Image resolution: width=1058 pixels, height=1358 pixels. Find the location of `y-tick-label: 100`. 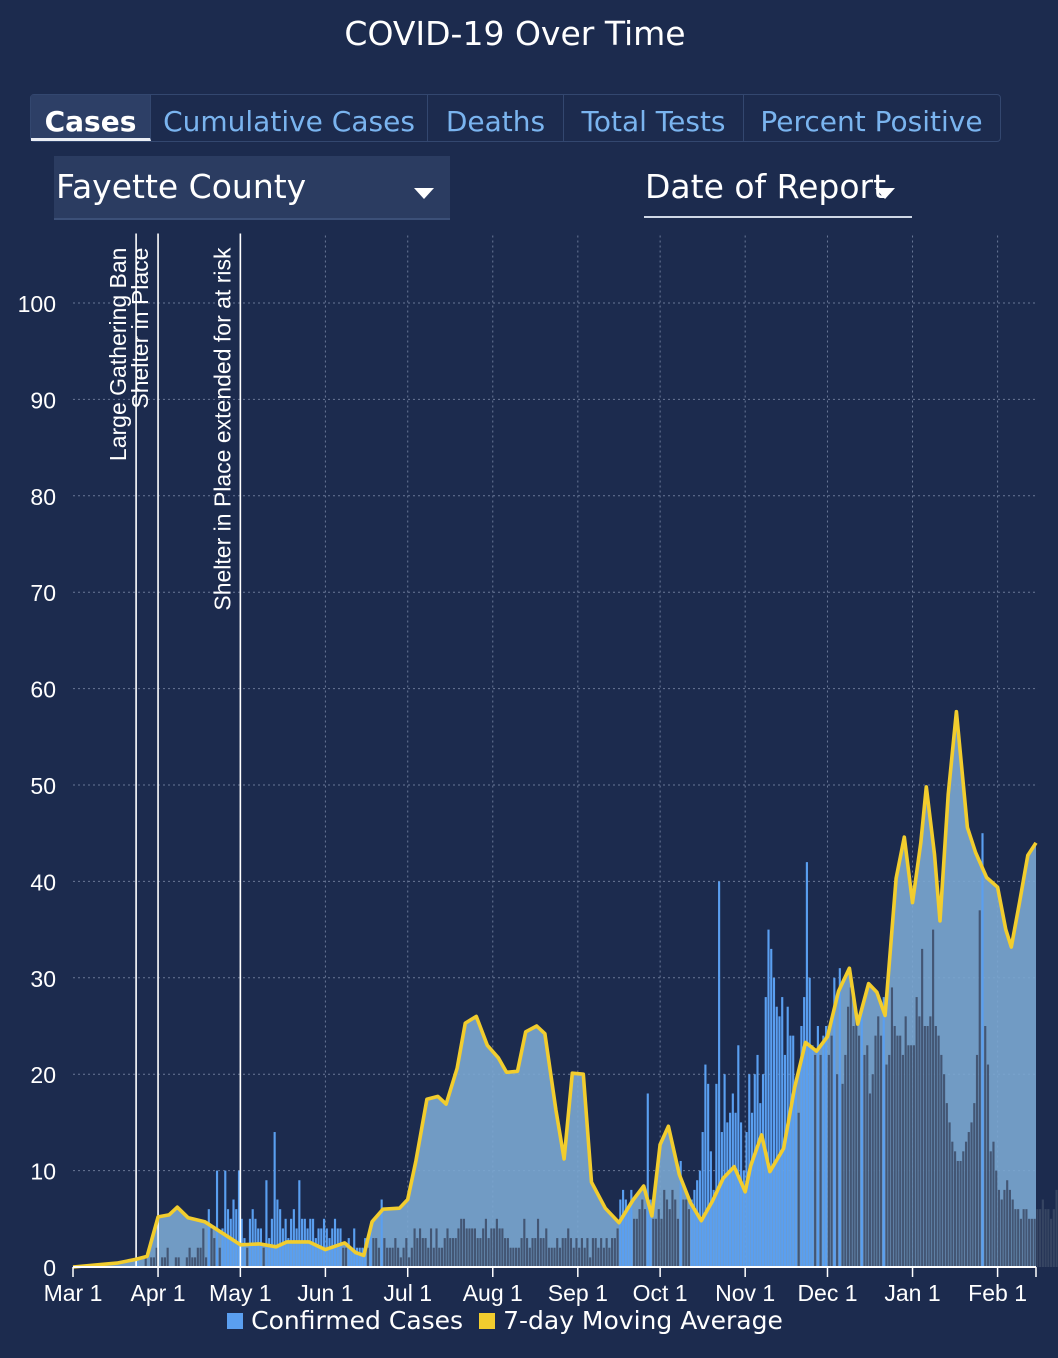

y-tick-label: 100 is located at coordinates (37, 304).